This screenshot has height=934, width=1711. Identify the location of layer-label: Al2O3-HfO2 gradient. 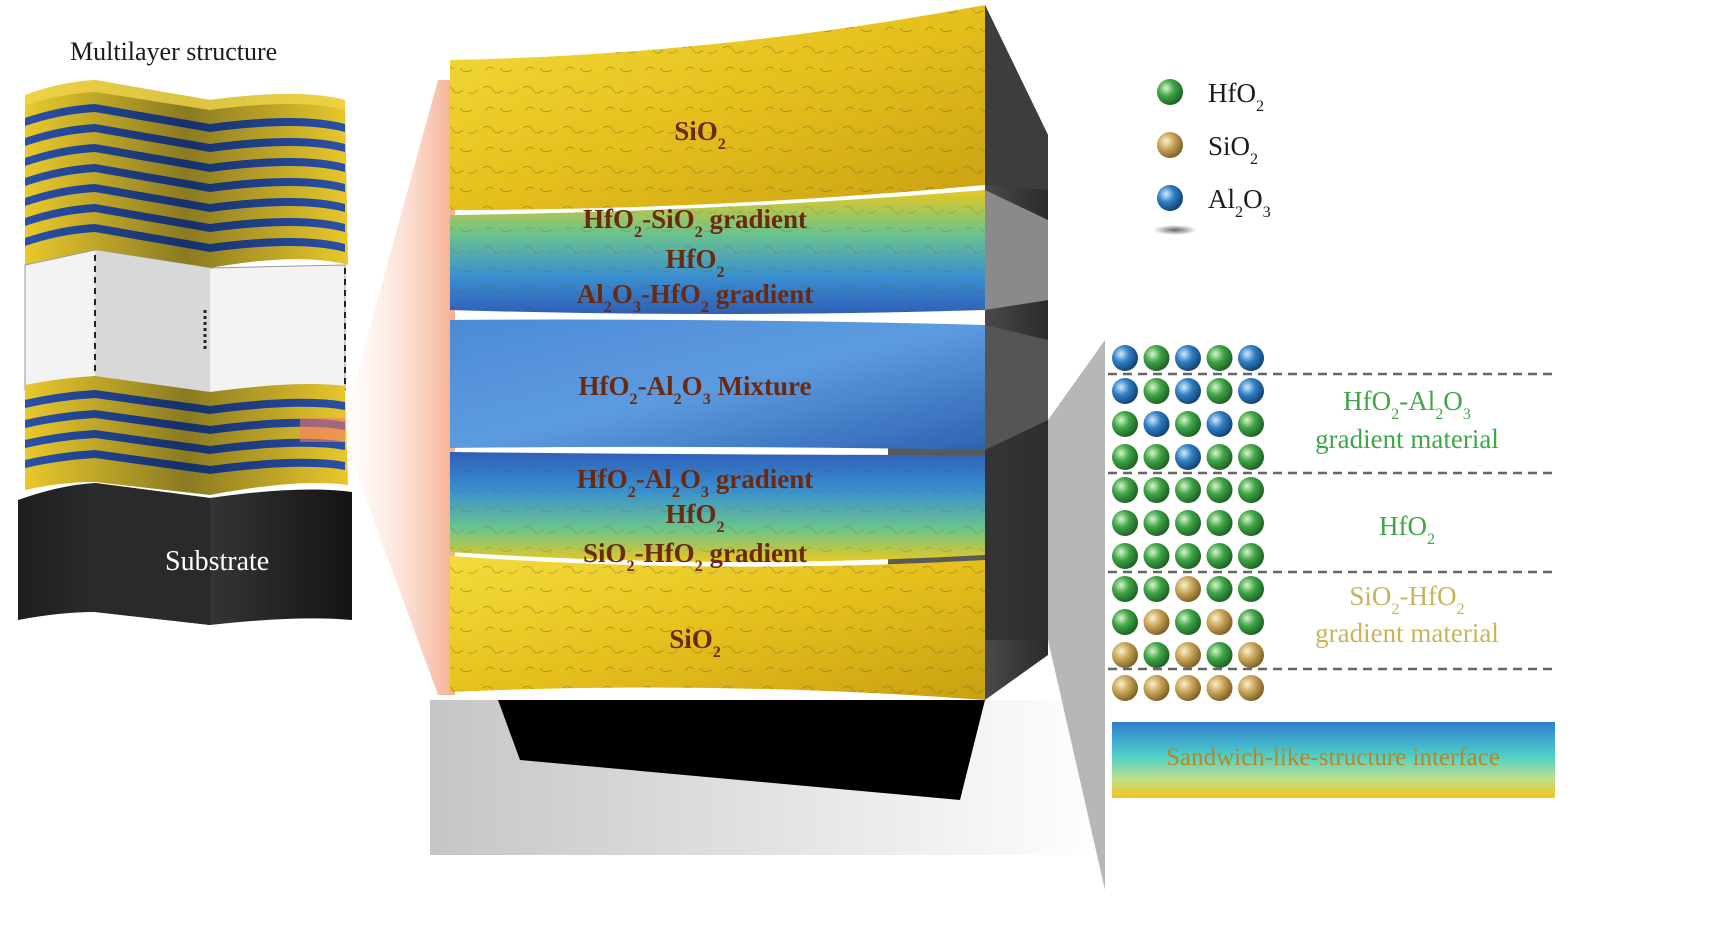
(695, 297).